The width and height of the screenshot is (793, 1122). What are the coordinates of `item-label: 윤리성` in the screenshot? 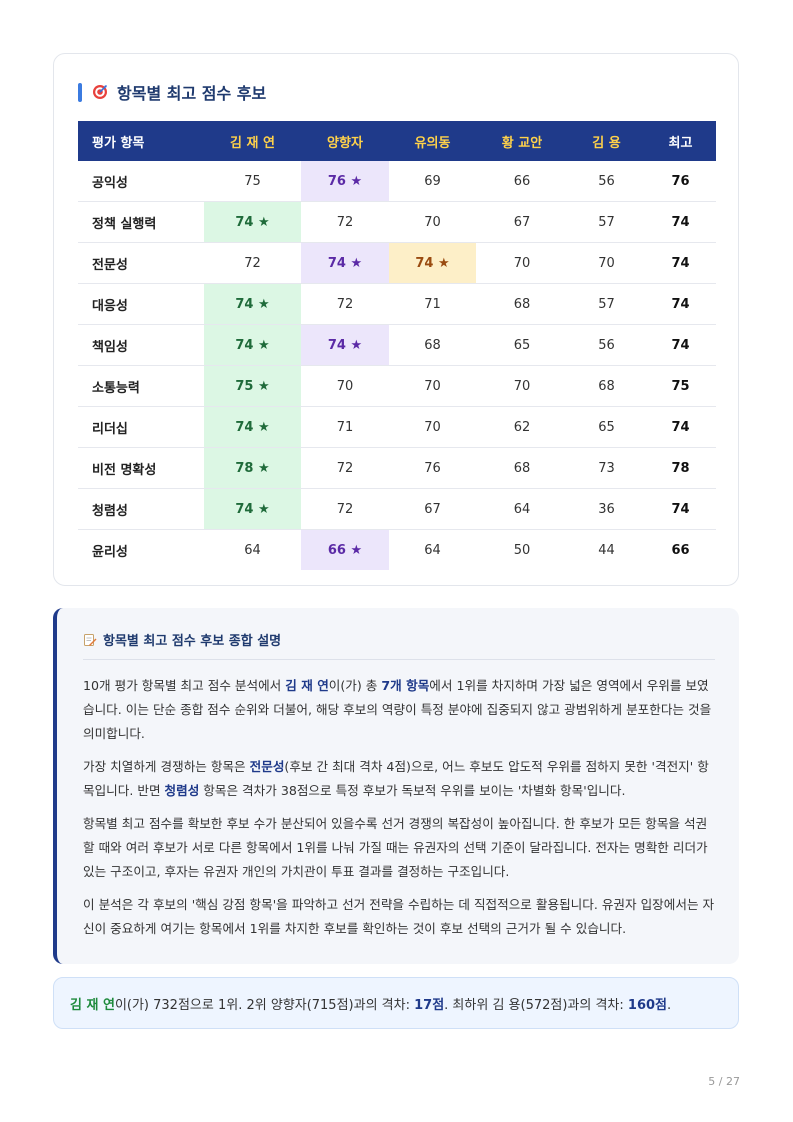 It's located at (110, 552).